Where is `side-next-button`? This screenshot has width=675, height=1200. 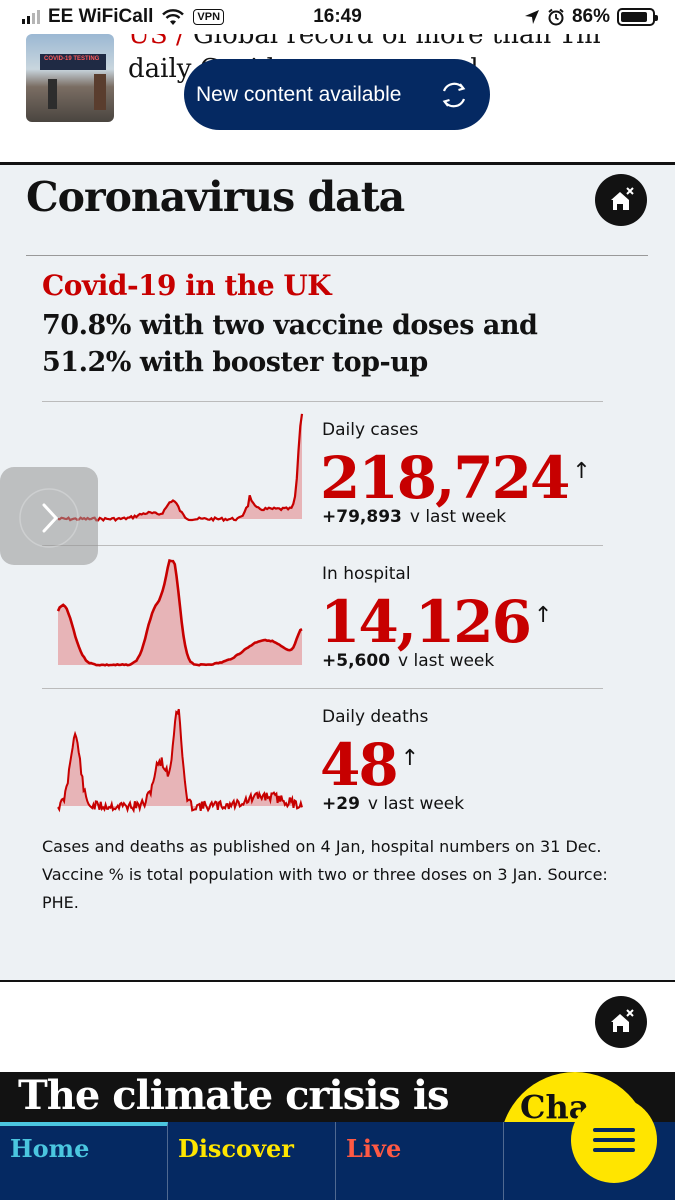
side-next-button is located at coordinates (49, 516).